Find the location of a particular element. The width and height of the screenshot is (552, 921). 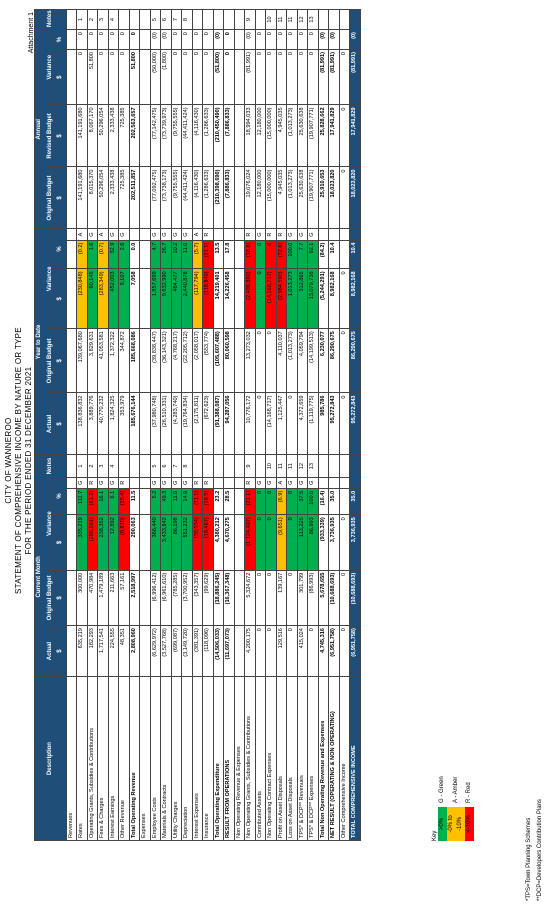

cell-ytd-pct: 10.2 is located at coordinates (176, 254).